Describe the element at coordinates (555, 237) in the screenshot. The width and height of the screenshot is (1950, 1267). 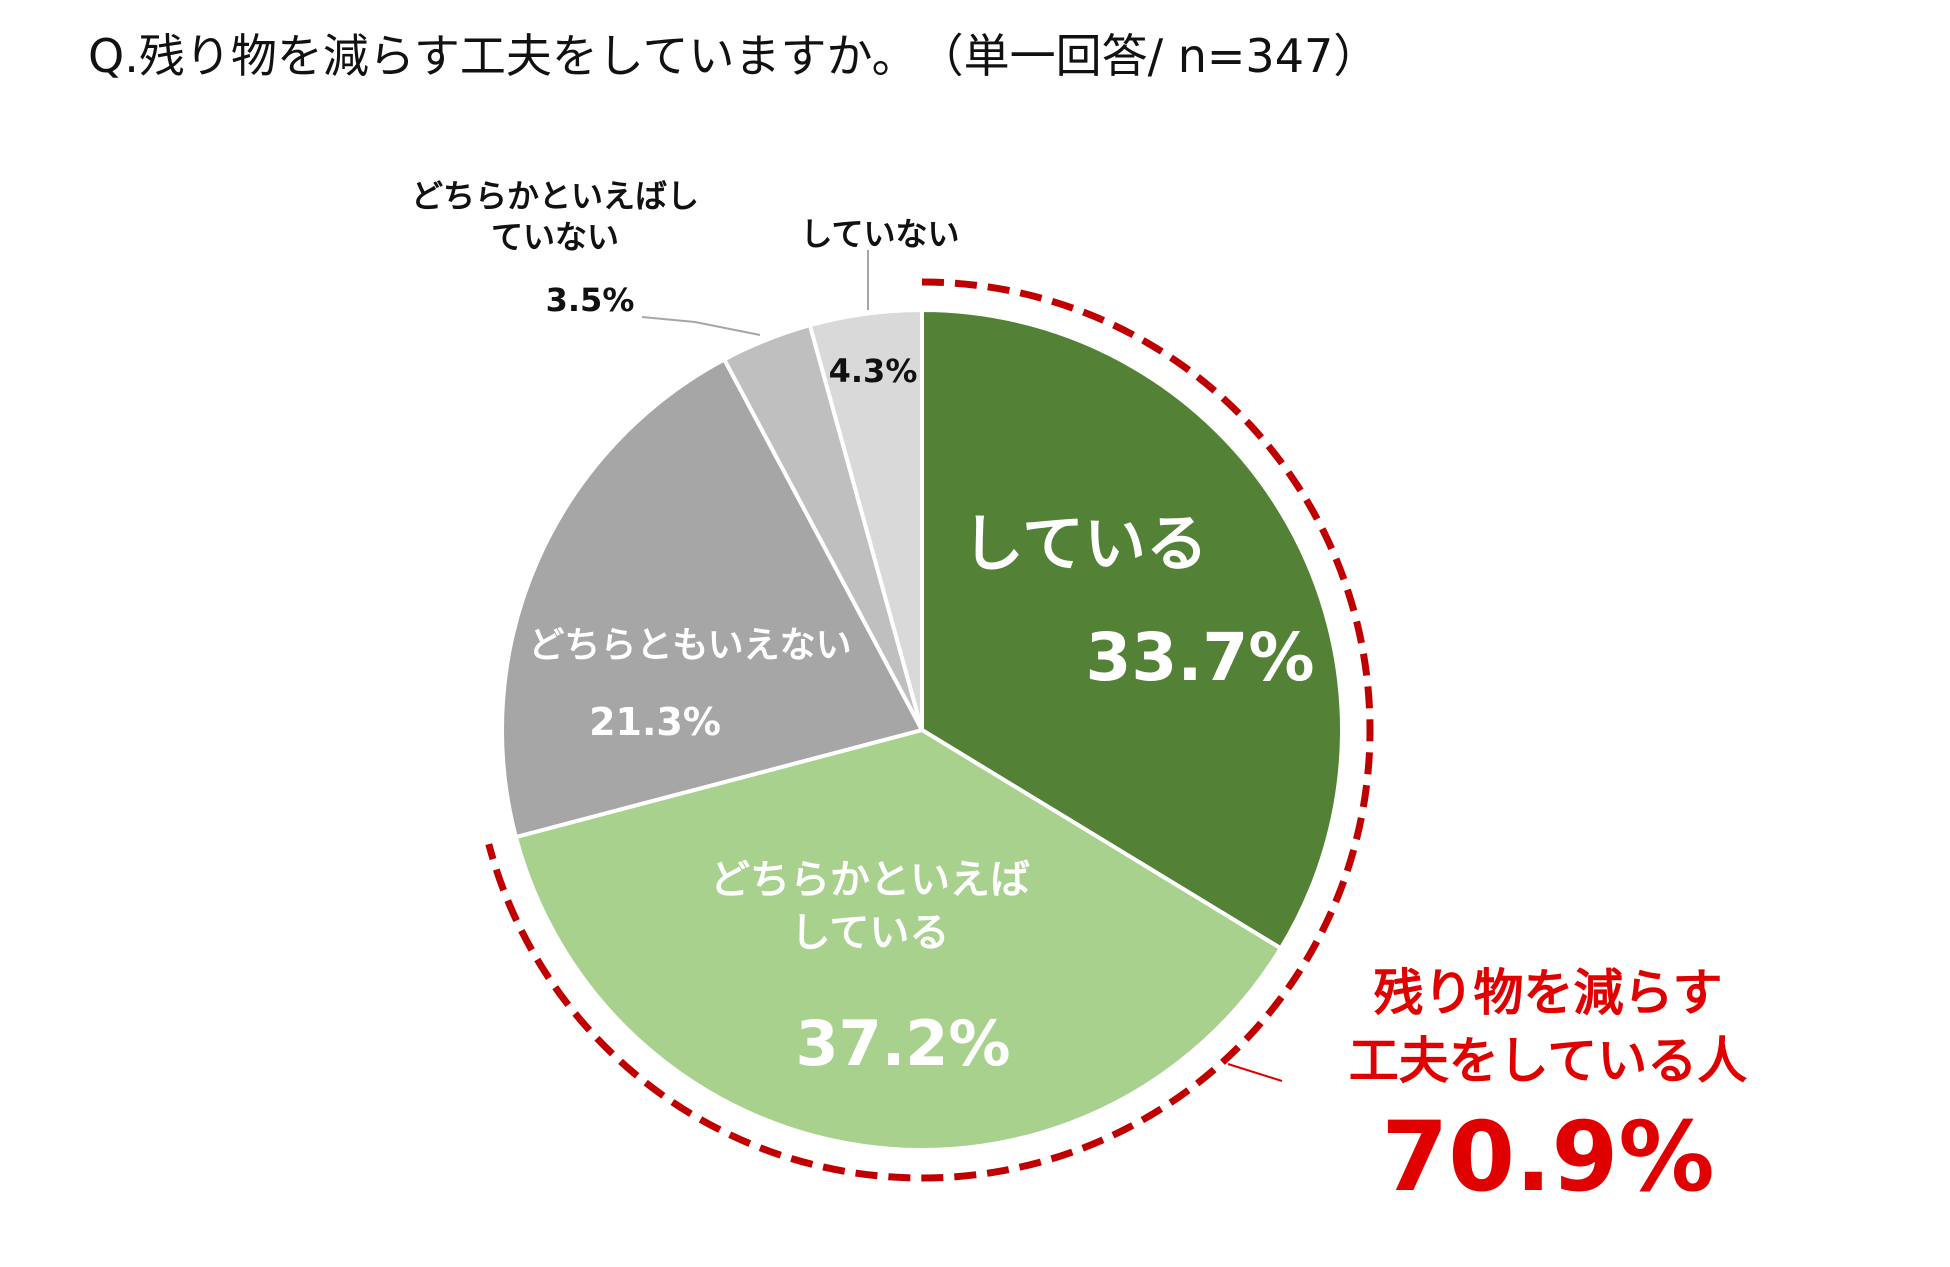
I see `slice-label-3-line-1: ていない` at that location.